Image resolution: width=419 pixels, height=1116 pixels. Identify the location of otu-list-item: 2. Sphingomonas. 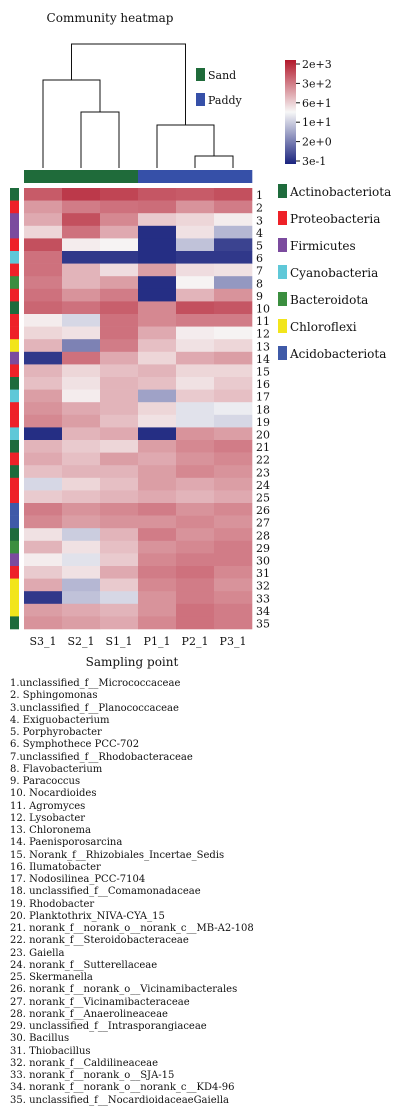
(54, 696).